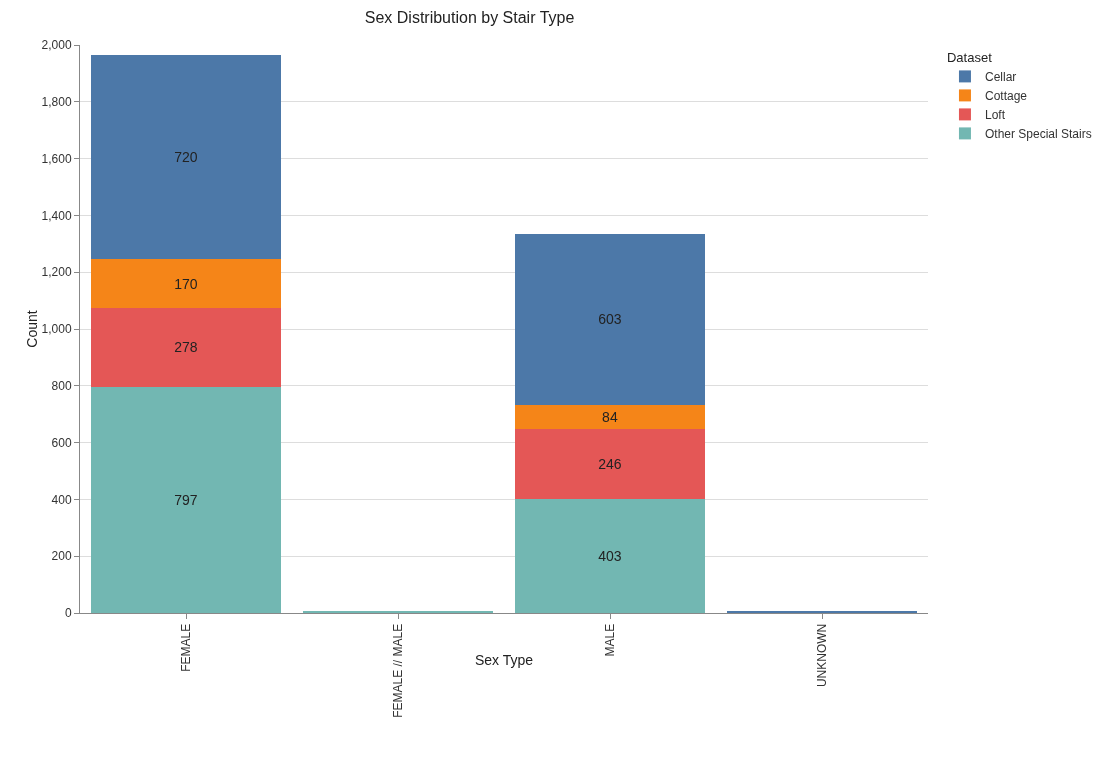 Image resolution: width=1118 pixels, height=763 pixels. I want to click on y-tick-label: 1,400, so click(56, 215).